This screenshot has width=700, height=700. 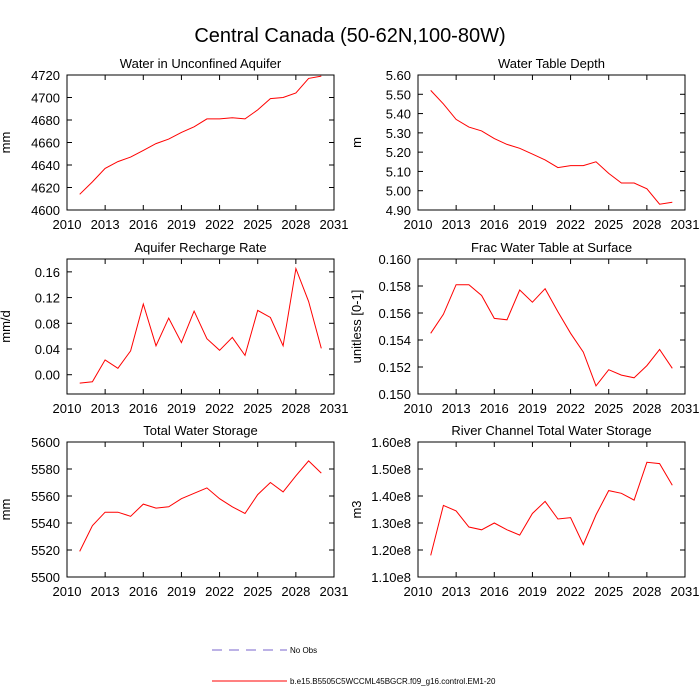 What do you see at coordinates (47, 298) in the screenshot?
I see `y-tick-label: 0.12` at bounding box center [47, 298].